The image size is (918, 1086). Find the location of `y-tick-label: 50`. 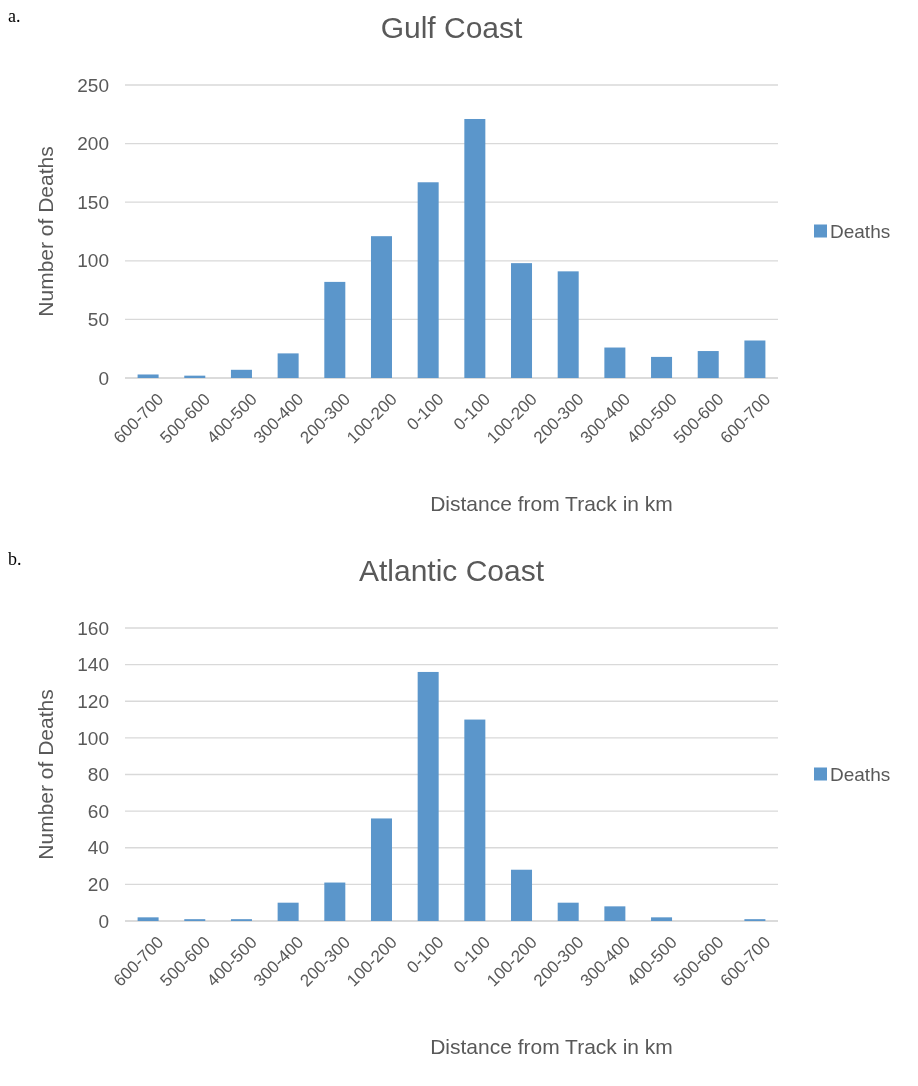

y-tick-label: 50 is located at coordinates (98, 320).